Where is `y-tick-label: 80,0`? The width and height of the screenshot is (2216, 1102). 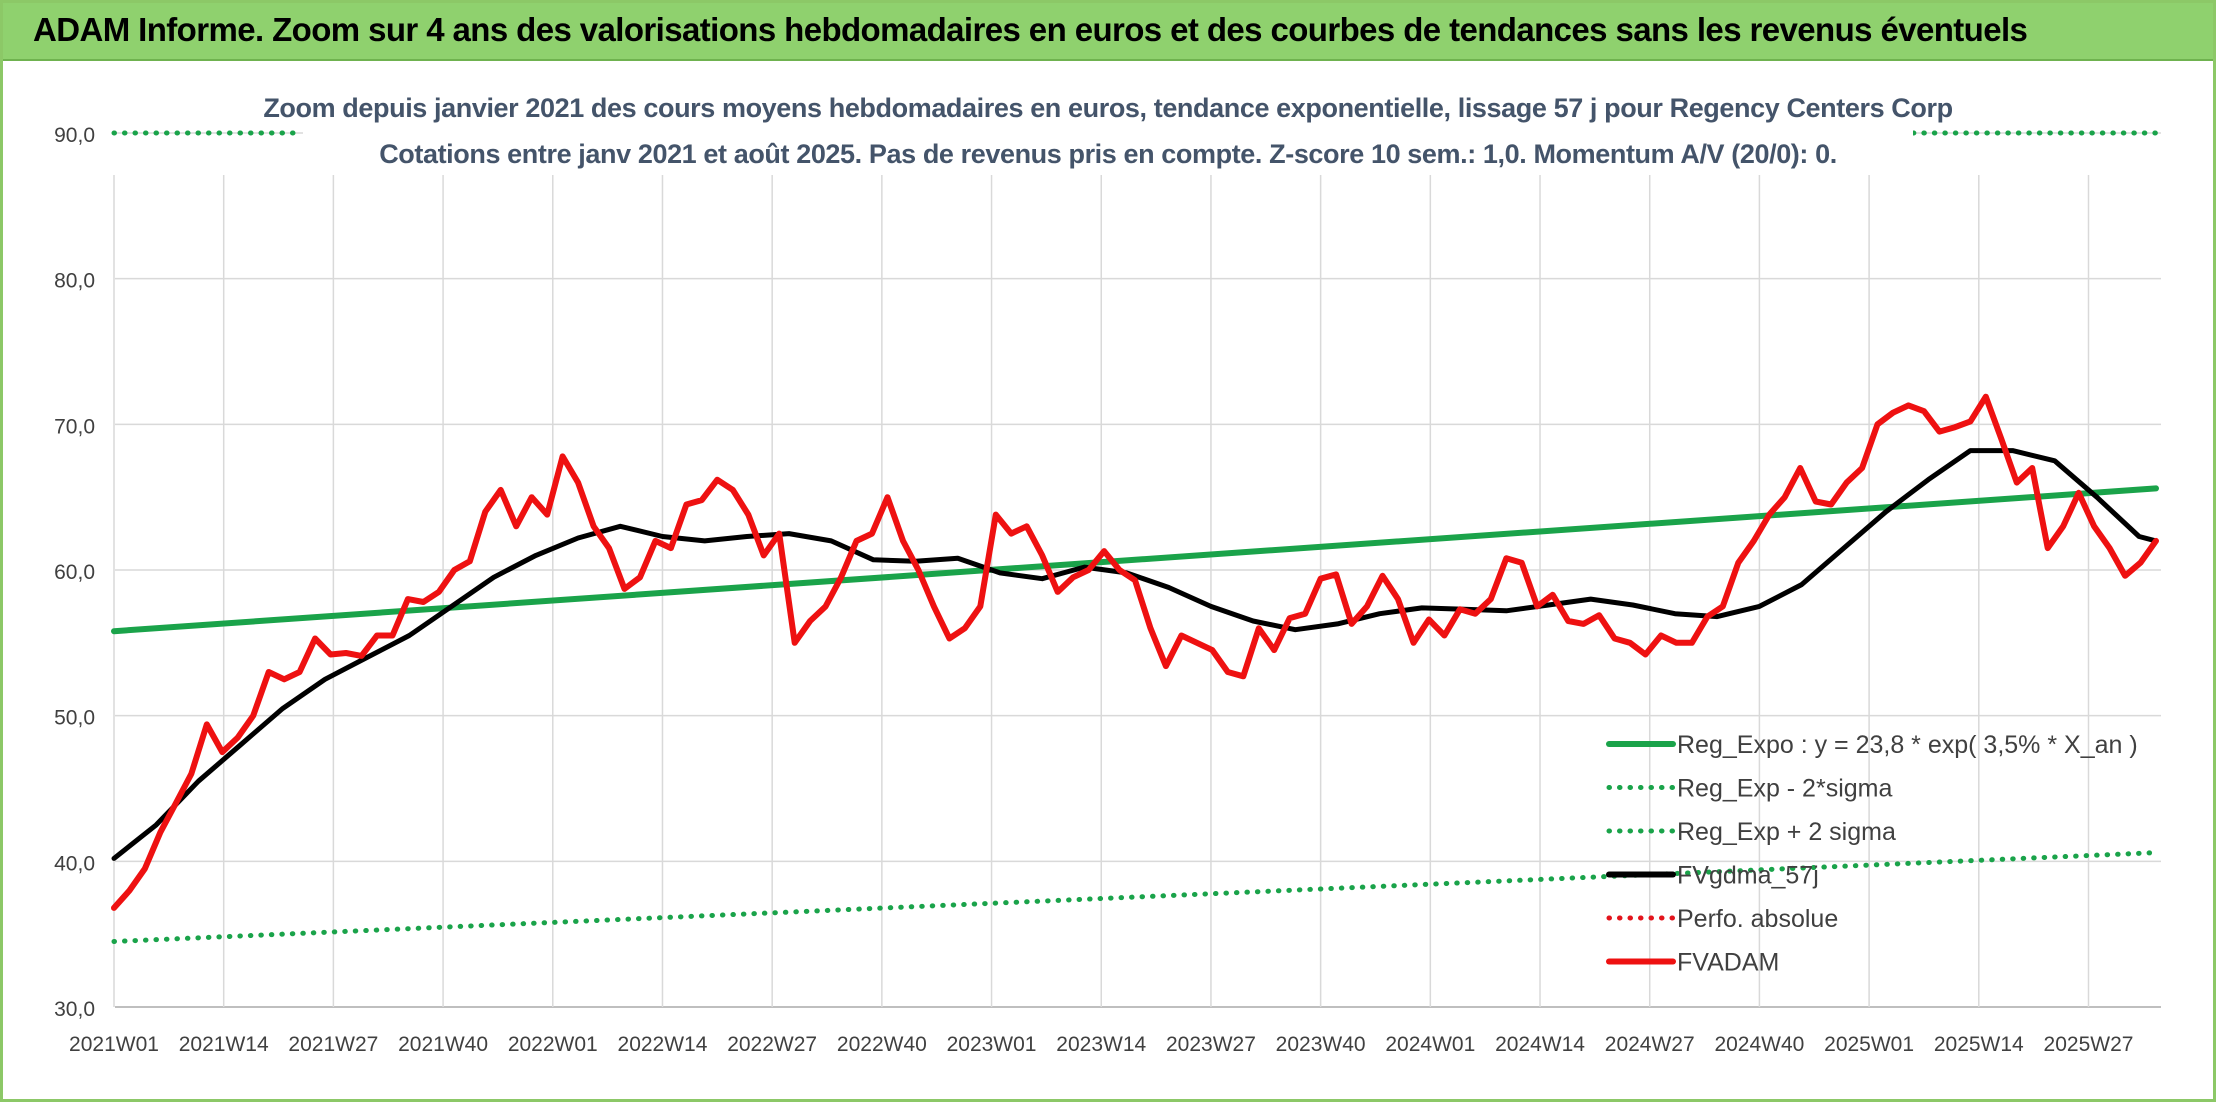
y-tick-label: 80,0 is located at coordinates (74, 281).